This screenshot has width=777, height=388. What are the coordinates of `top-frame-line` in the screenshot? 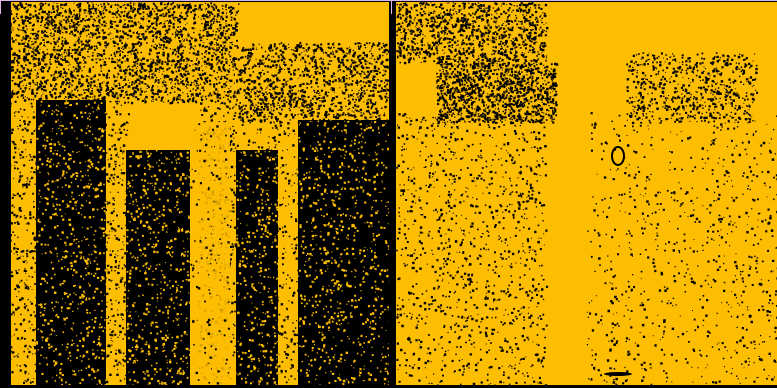 It's located at (388, 0).